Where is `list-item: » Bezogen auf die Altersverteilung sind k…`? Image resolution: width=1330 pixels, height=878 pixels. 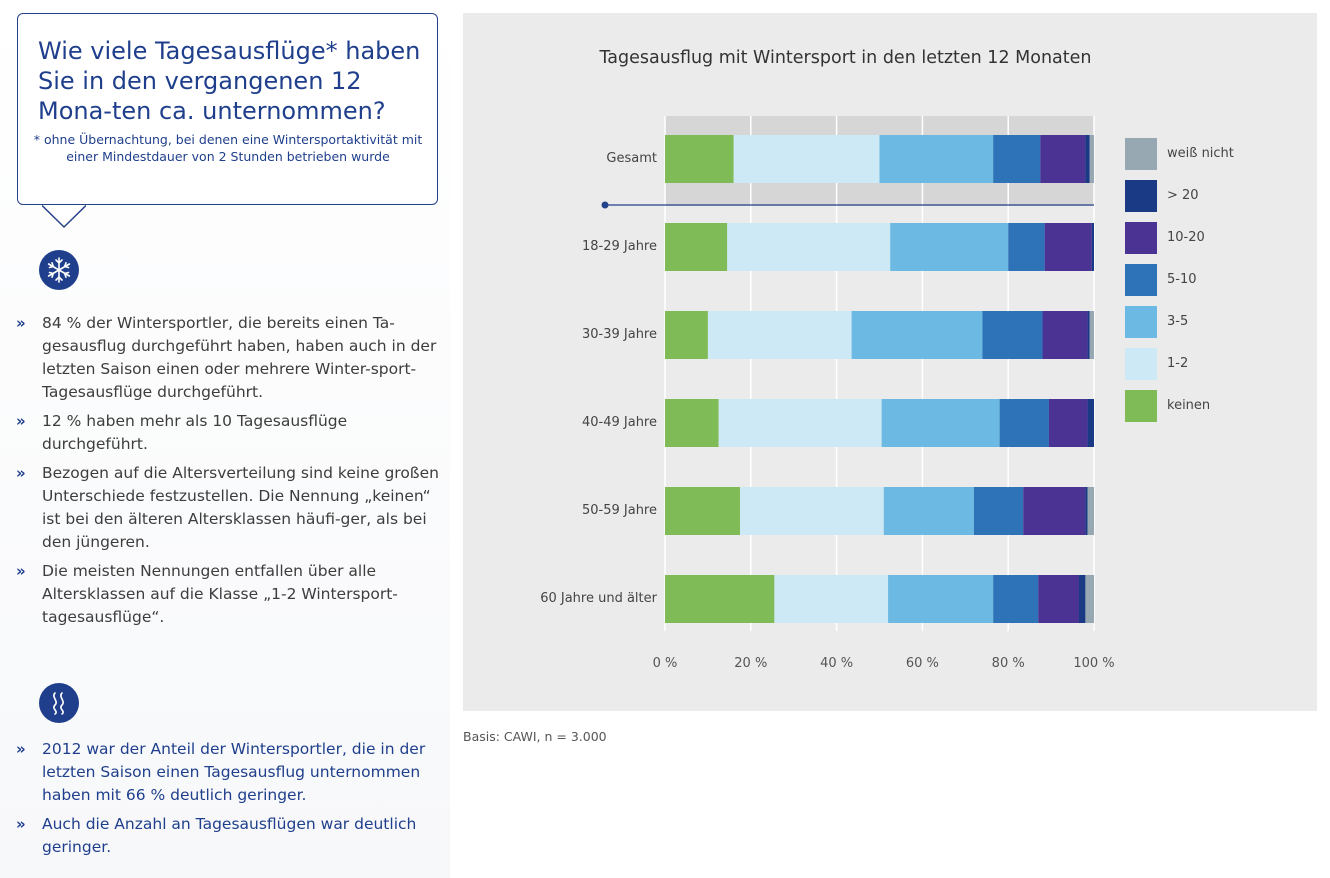 list-item: » Bezogen auf die Altersverteilung sind k… is located at coordinates (227, 507).